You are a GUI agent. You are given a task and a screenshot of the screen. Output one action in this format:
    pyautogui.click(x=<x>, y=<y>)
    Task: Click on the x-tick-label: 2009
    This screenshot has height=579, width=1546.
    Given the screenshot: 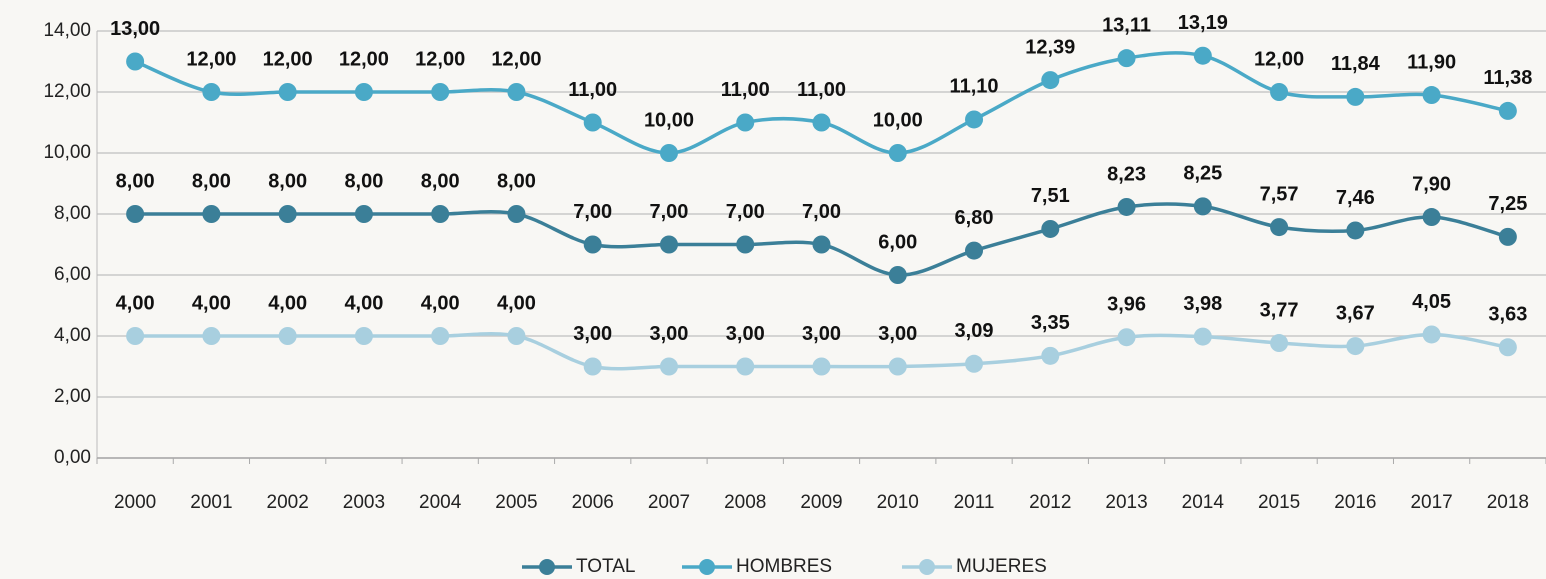 What is the action you would take?
    pyautogui.click(x=821, y=502)
    